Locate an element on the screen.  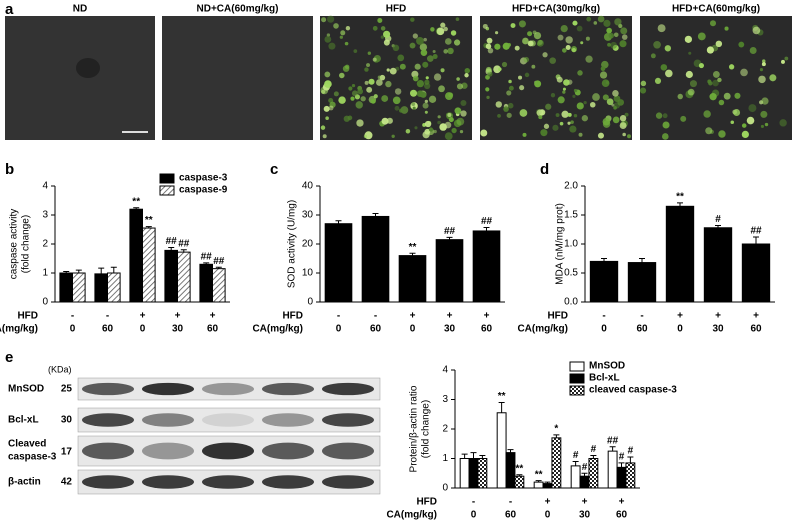
row-label: CA(mg/kg) is located at coordinates (542, 329).